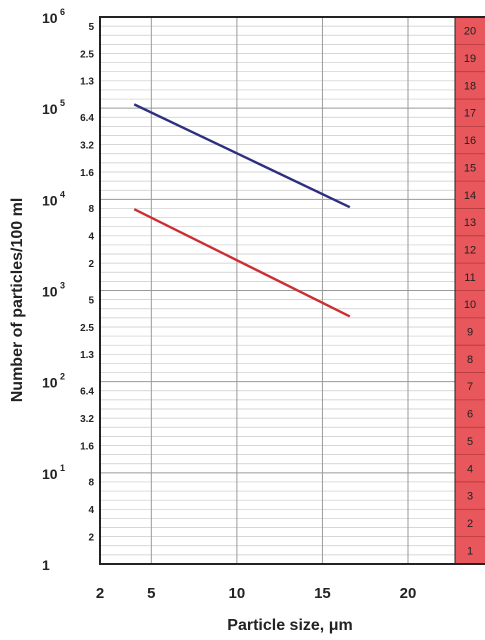 The height and width of the screenshot is (640, 485). What do you see at coordinates (289, 625) in the screenshot?
I see `x-axis-label: Particle size, μm` at bounding box center [289, 625].